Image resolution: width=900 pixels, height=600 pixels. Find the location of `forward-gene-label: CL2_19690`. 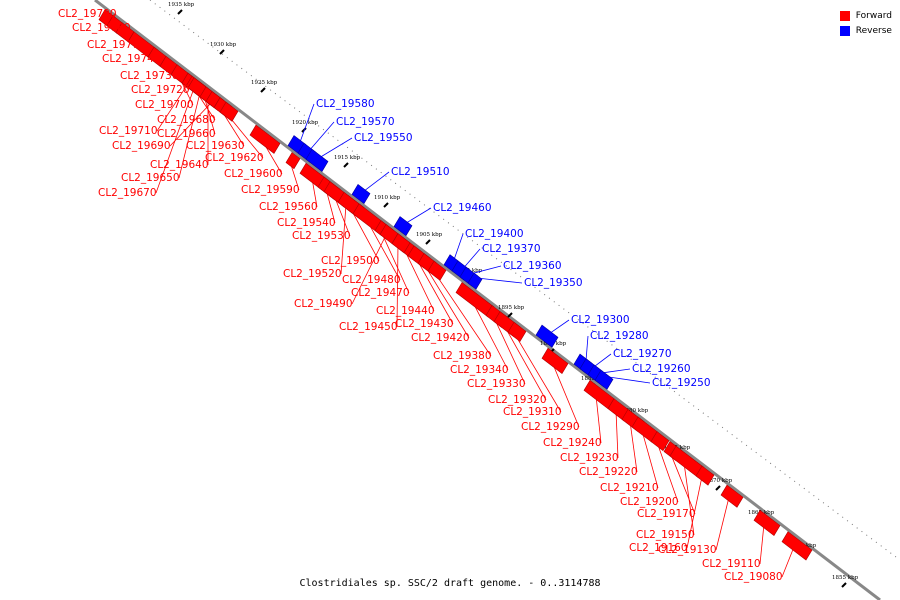

forward-gene-label: CL2_19690 is located at coordinates (141, 146).